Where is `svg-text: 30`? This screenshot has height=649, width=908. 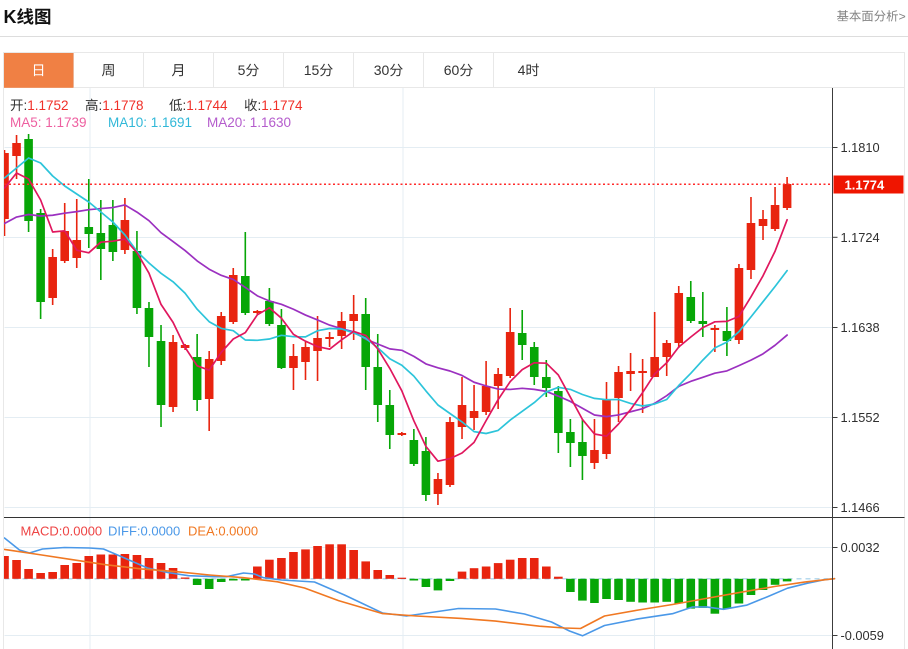
svg-text: 30 is located at coordinates (382, 70).